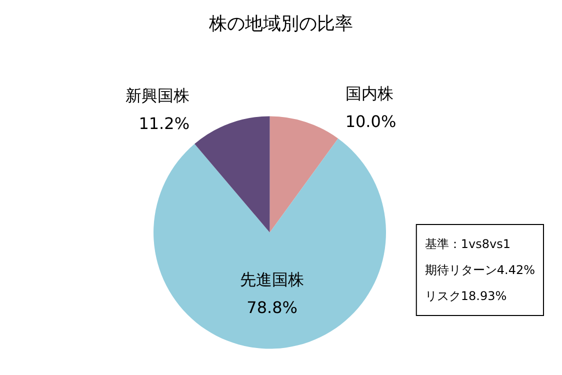 The width and height of the screenshot is (562, 375). Describe the element at coordinates (158, 95) in the screenshot. I see `slice-label: 新興国株` at that location.